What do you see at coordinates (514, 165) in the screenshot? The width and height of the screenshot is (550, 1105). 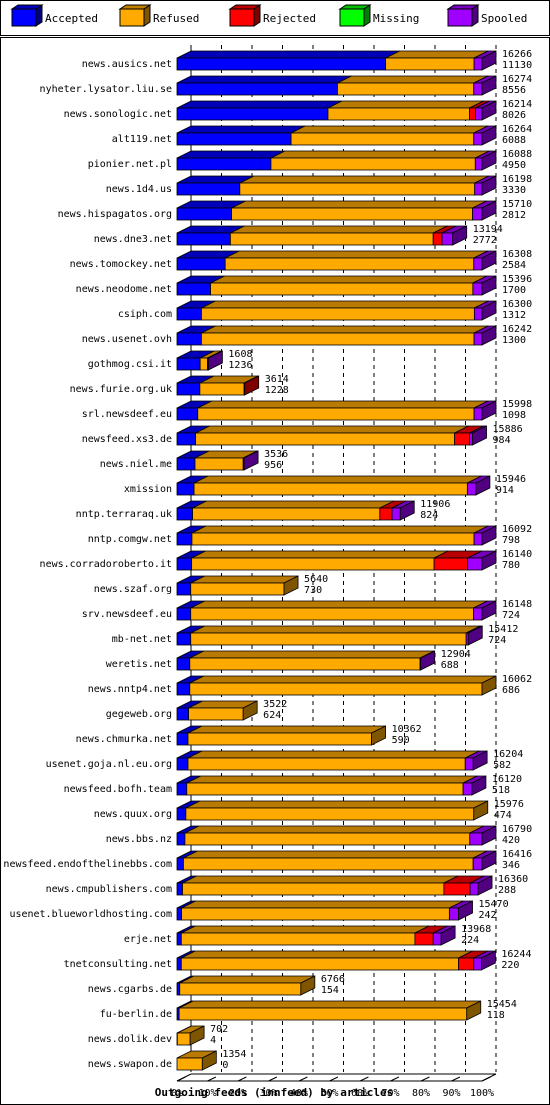 I see `value-label-accepted: 4950` at bounding box center [514, 165].